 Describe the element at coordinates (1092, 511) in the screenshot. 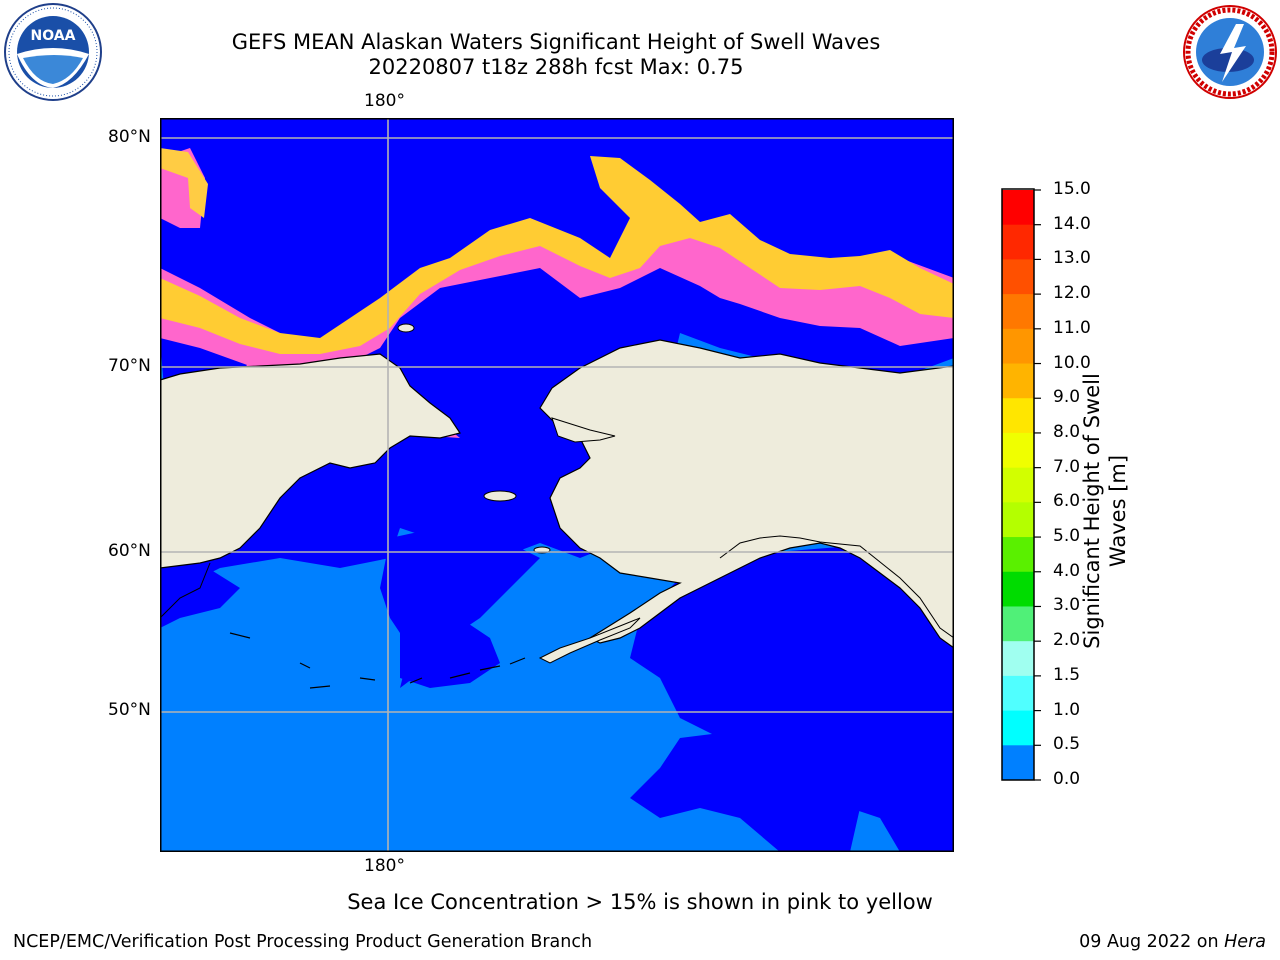

I see `colorbar-label-line1: Significant Height of Swell` at that location.